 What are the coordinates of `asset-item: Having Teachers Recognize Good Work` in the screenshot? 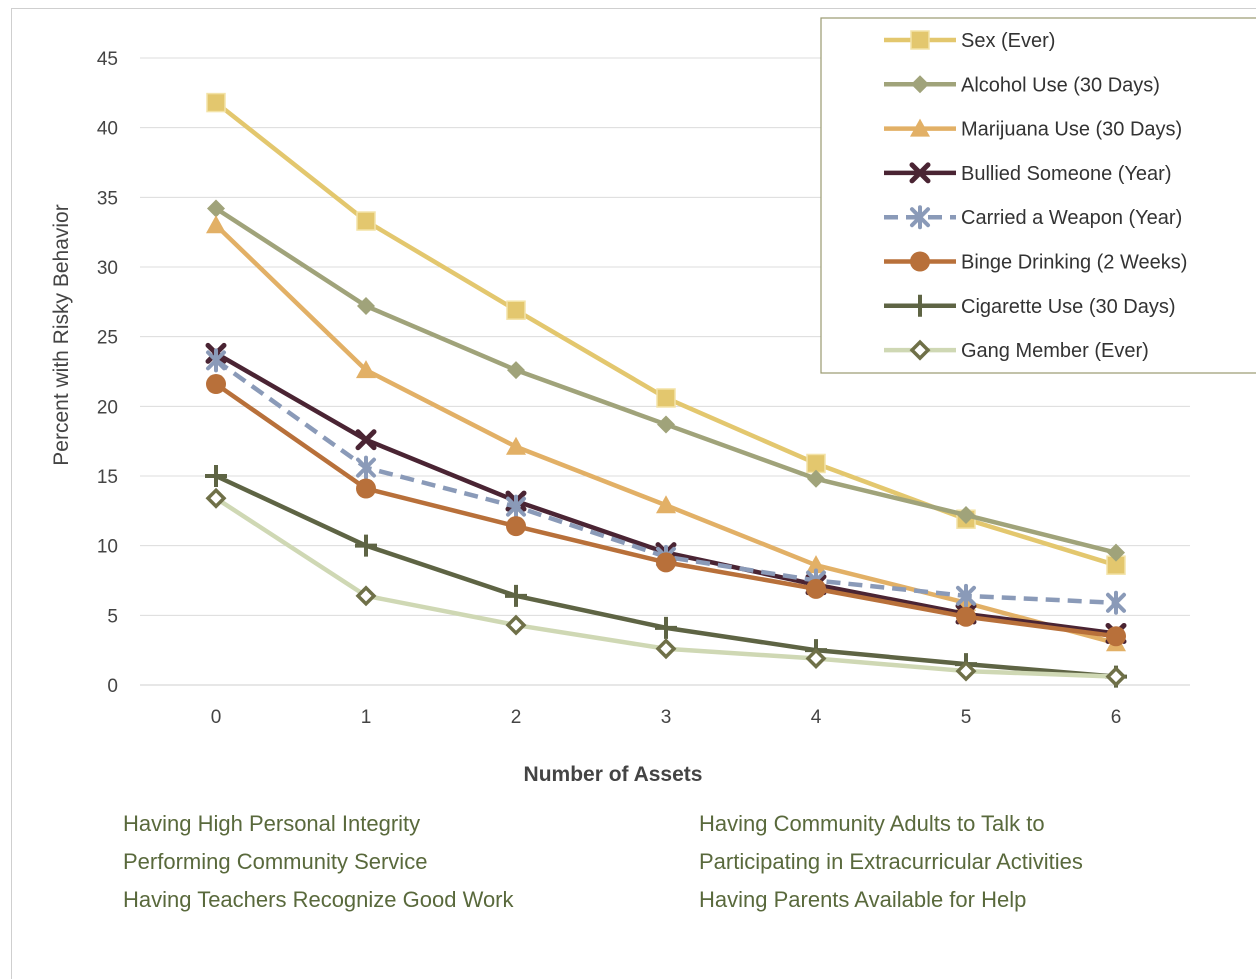 It's located at (318, 899).